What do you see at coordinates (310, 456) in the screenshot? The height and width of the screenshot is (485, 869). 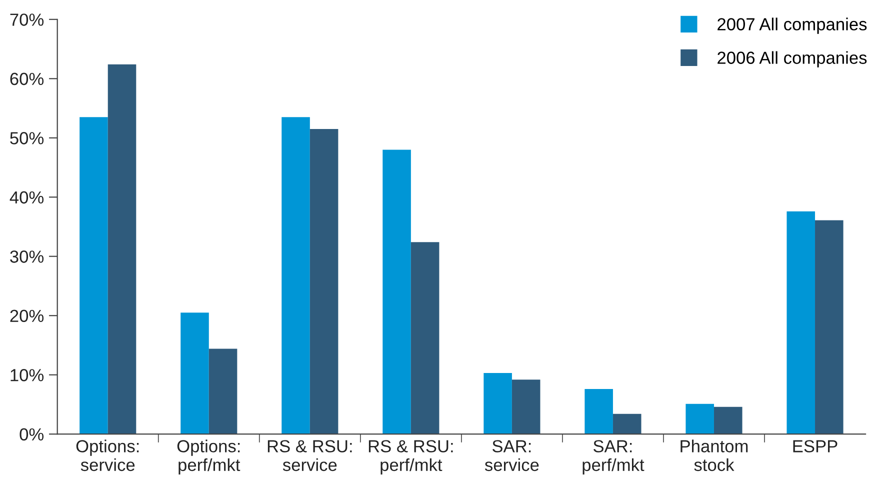 I see `x-tick-label: RS & RSU: service` at bounding box center [310, 456].